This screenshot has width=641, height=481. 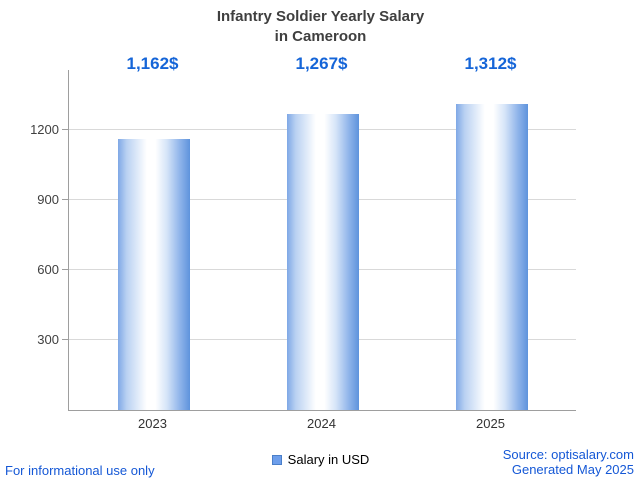 I want to click on generated-date: Generated May 2025, so click(x=572, y=470).